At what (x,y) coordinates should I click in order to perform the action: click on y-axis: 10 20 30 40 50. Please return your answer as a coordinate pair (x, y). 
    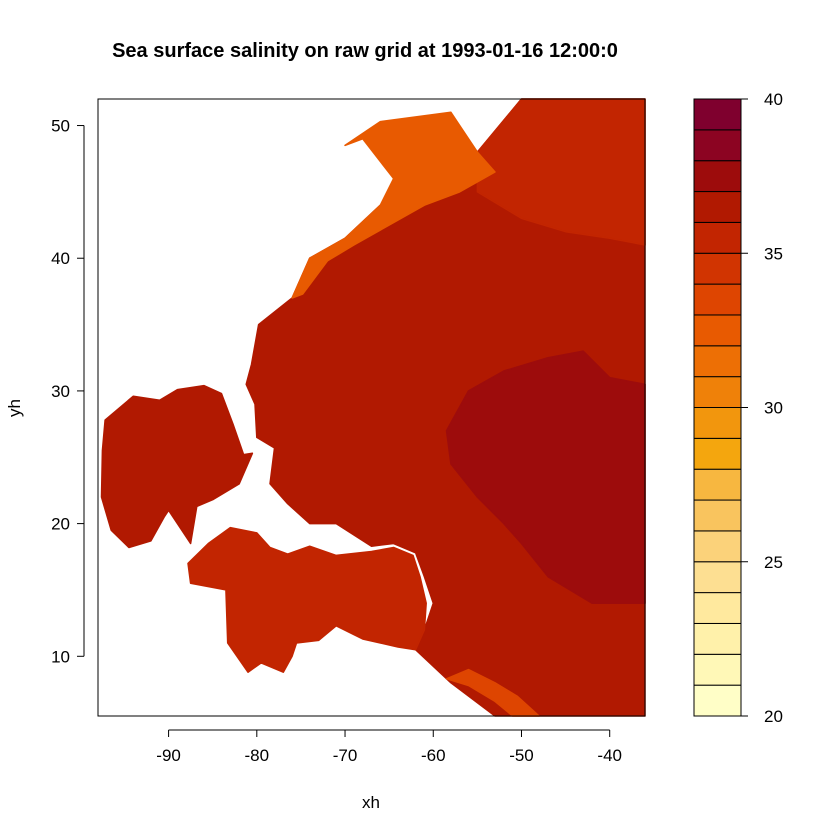
    Looking at the image, I should click on (68, 391).